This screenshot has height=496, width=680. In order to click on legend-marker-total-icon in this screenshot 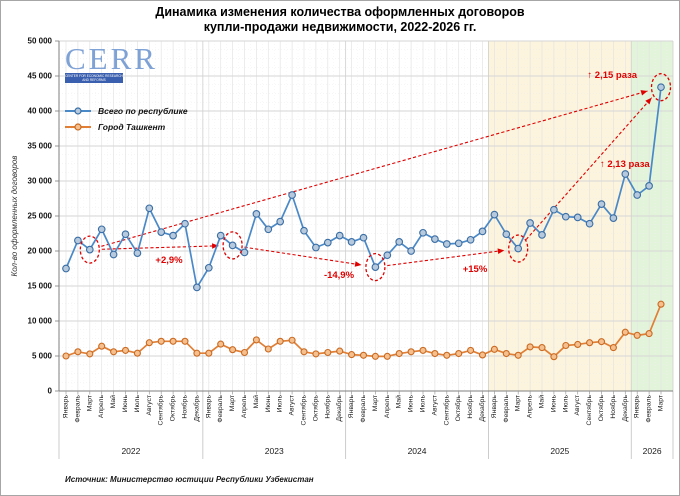, I will do `click(78, 111)`.